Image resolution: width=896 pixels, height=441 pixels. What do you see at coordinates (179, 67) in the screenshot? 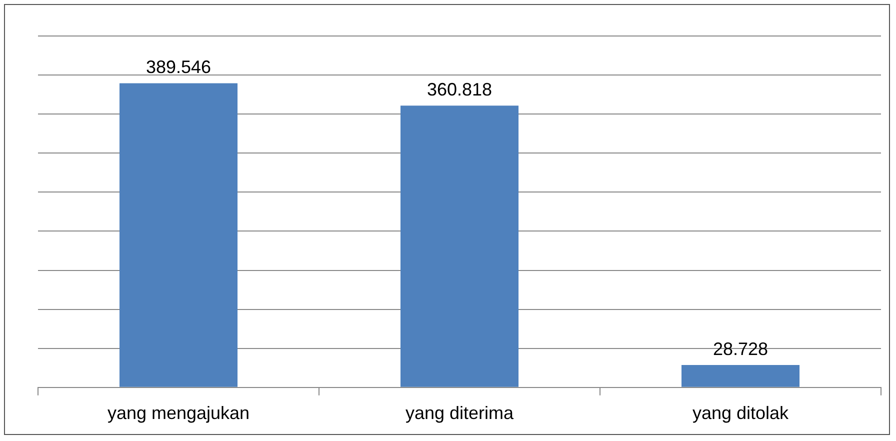
I see `data-label: 389.546` at bounding box center [179, 67].